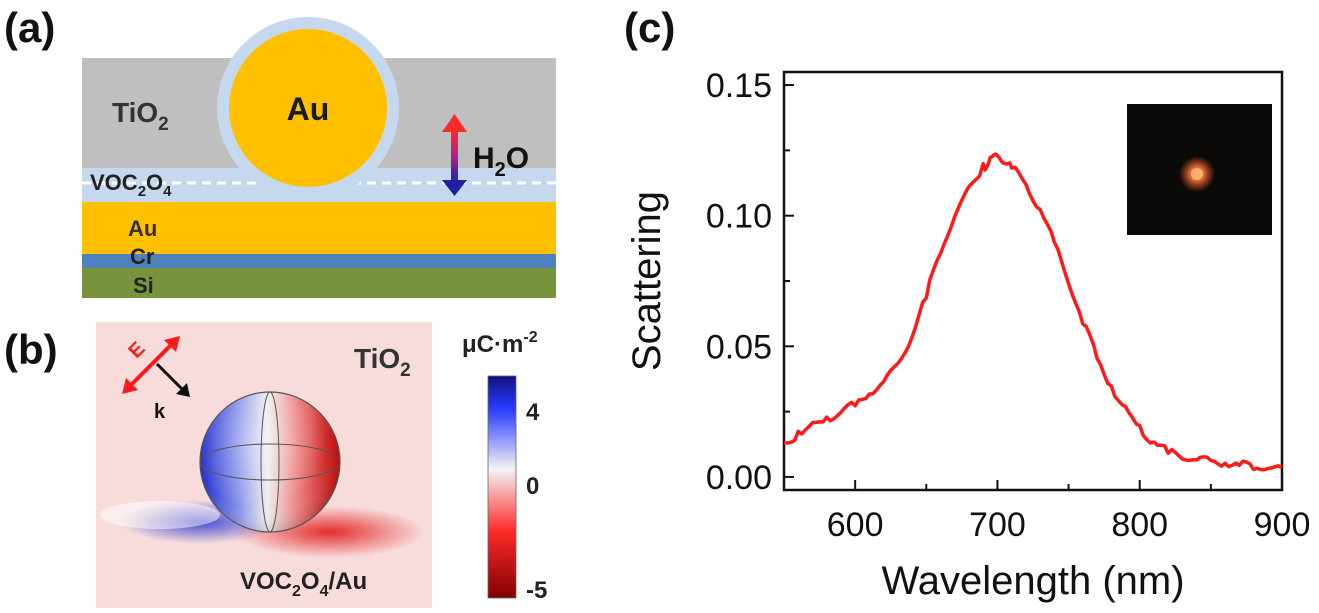  What do you see at coordinates (1199, 169) in the screenshot?
I see `dark-field-inset-image` at bounding box center [1199, 169].